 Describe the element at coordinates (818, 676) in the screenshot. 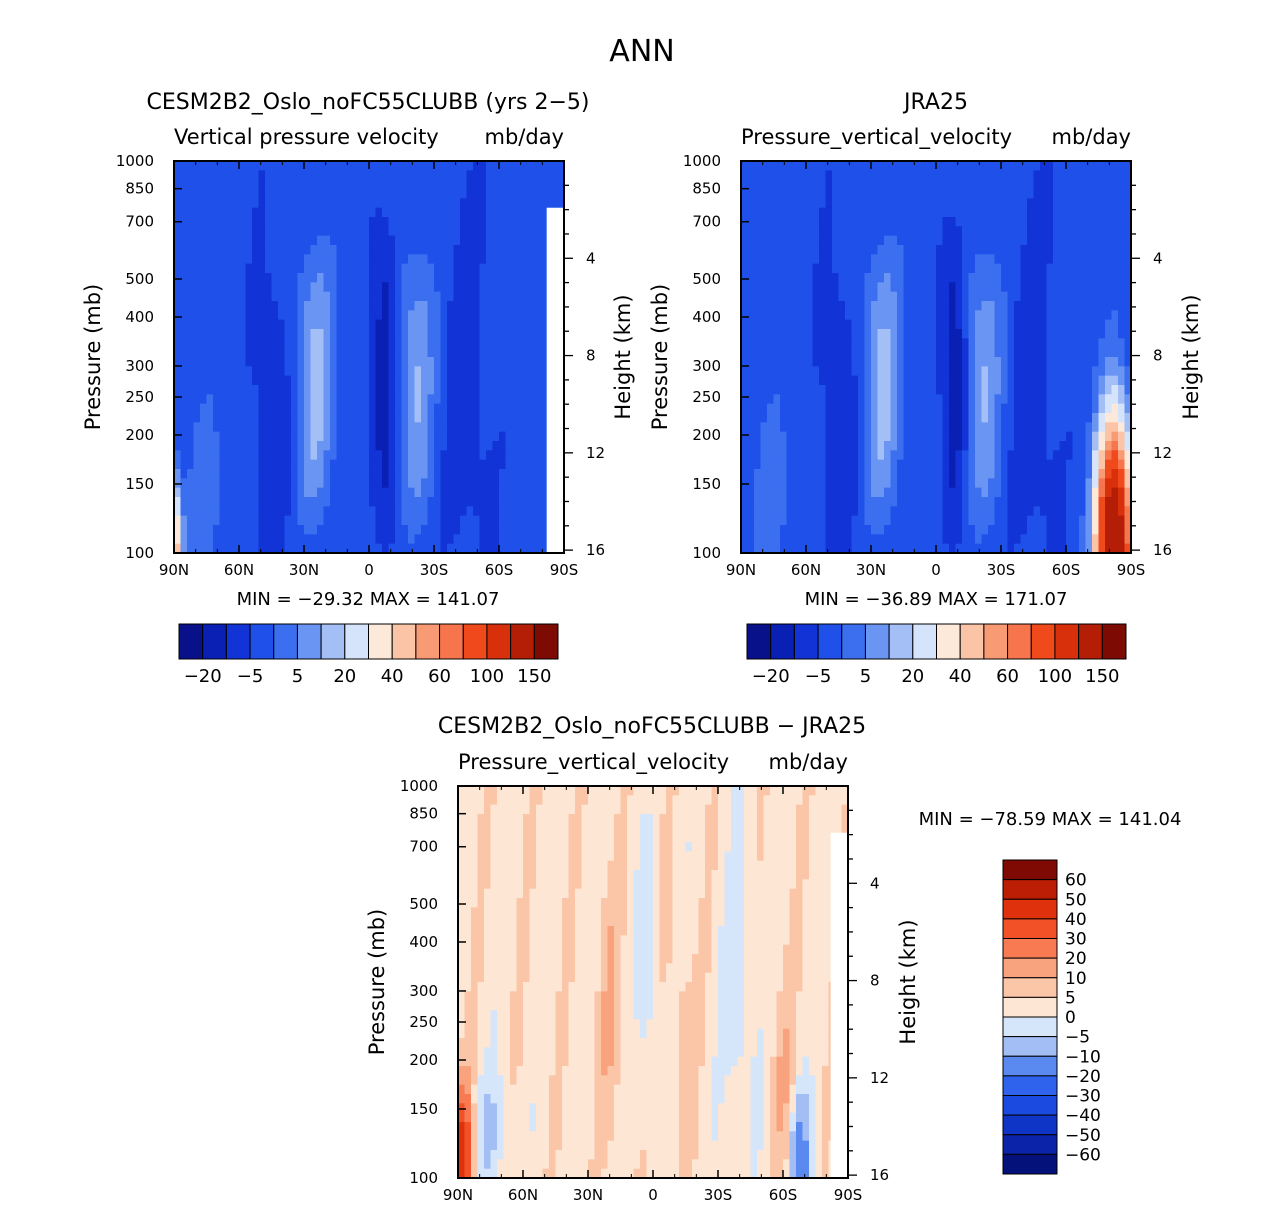

I see `colorbar-label: −5` at that location.